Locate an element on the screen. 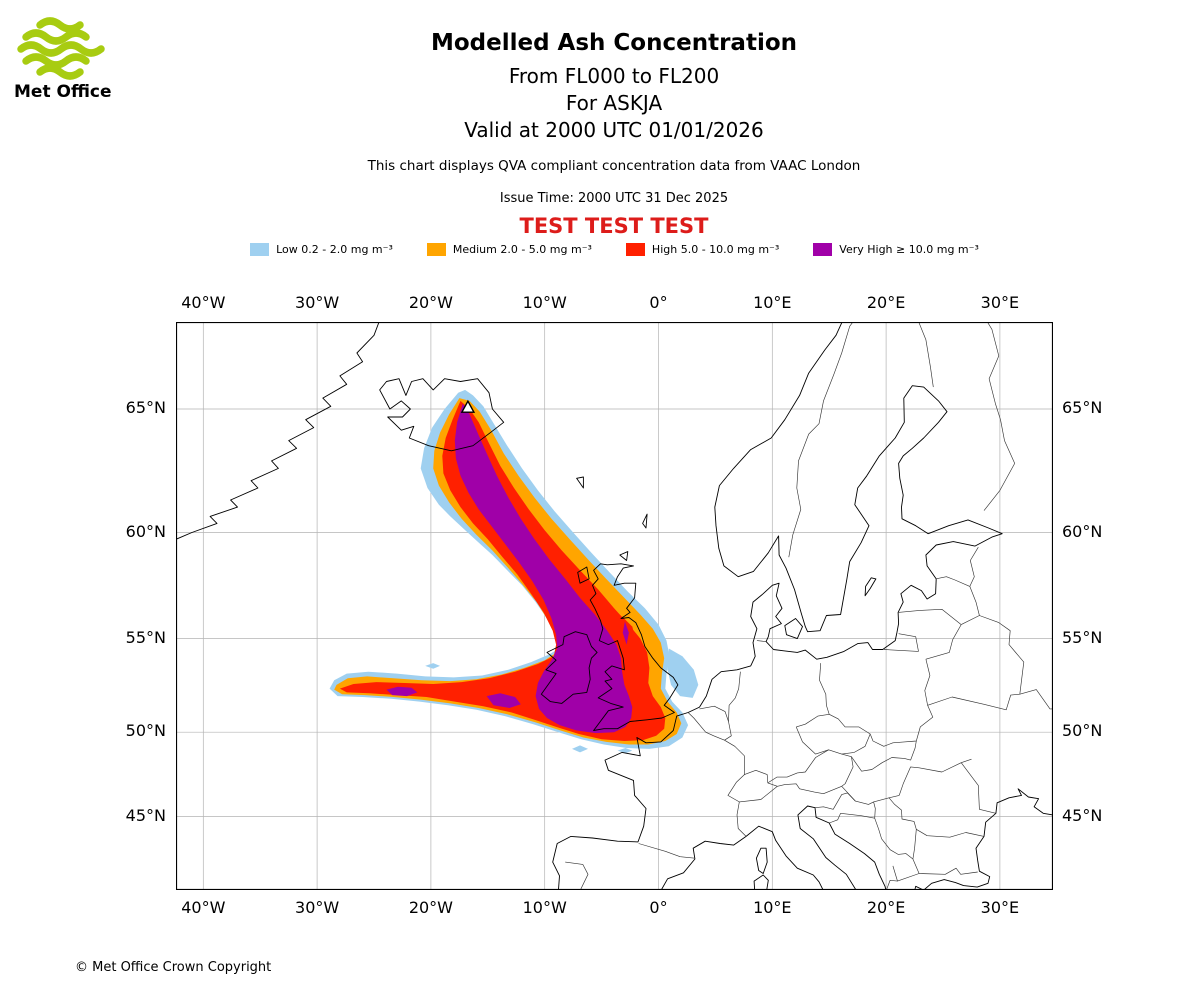  met-office-waves-icon is located at coordinates (61, 48).